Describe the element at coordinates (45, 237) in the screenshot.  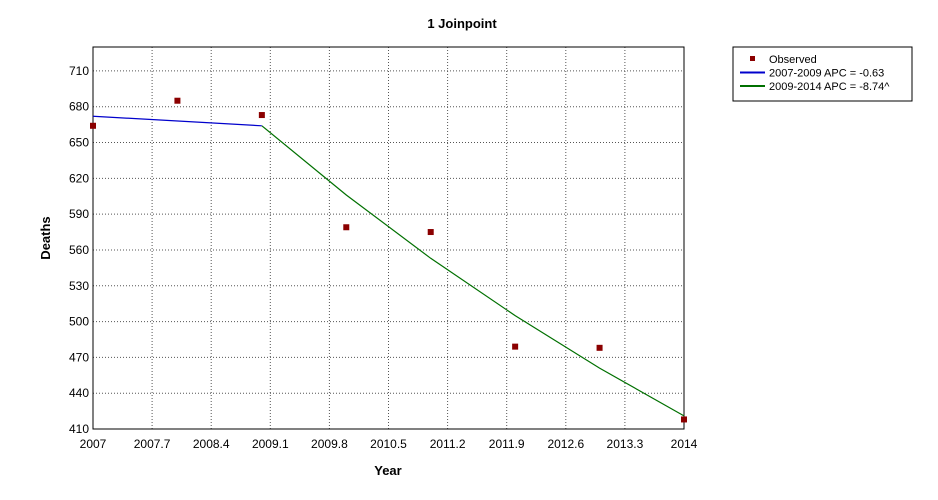
I see `y-axis-title: Deaths` at that location.